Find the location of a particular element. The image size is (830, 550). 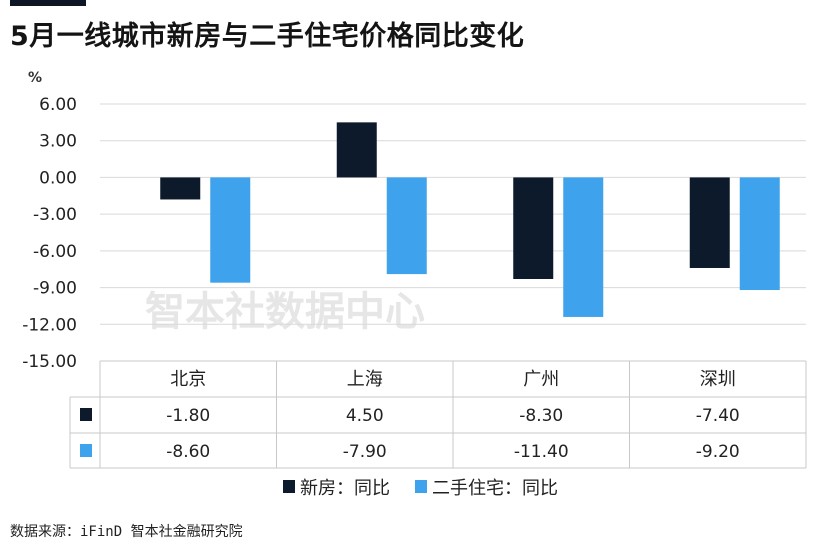

data-label: -9.20 is located at coordinates (718, 452).